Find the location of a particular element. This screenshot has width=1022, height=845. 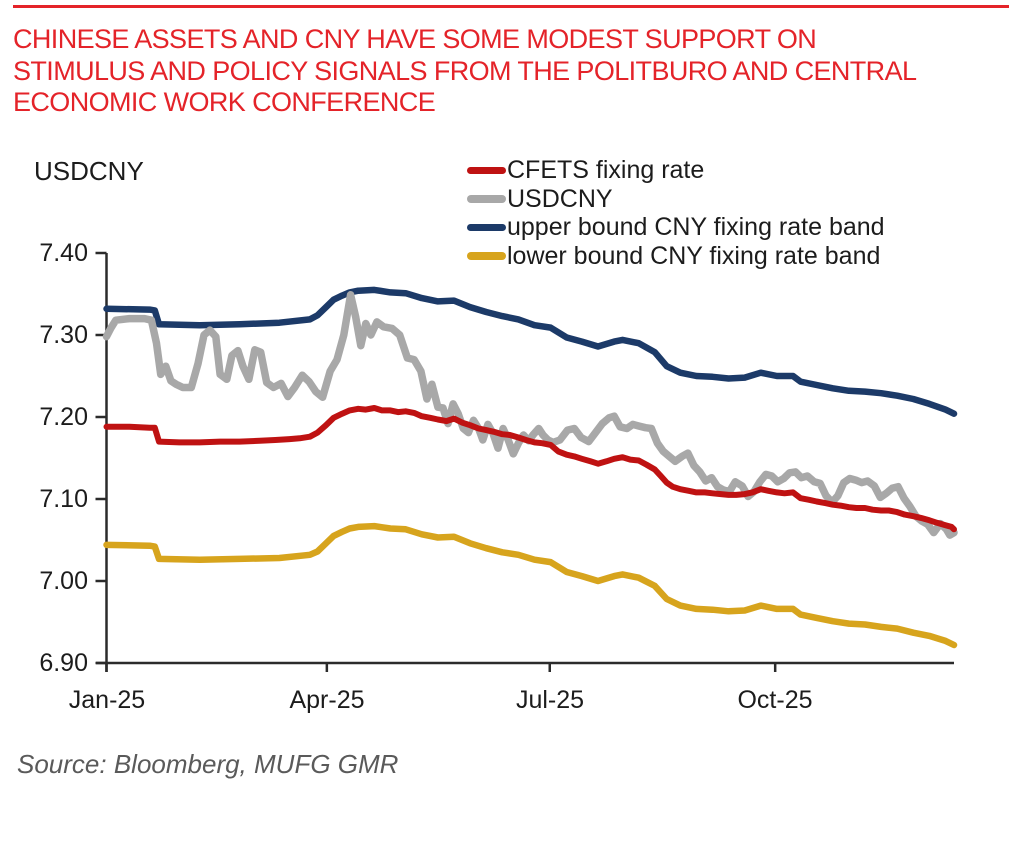

legend-label-lower-bound: lower bound CNY fixing rate band is located at coordinates (694, 255).